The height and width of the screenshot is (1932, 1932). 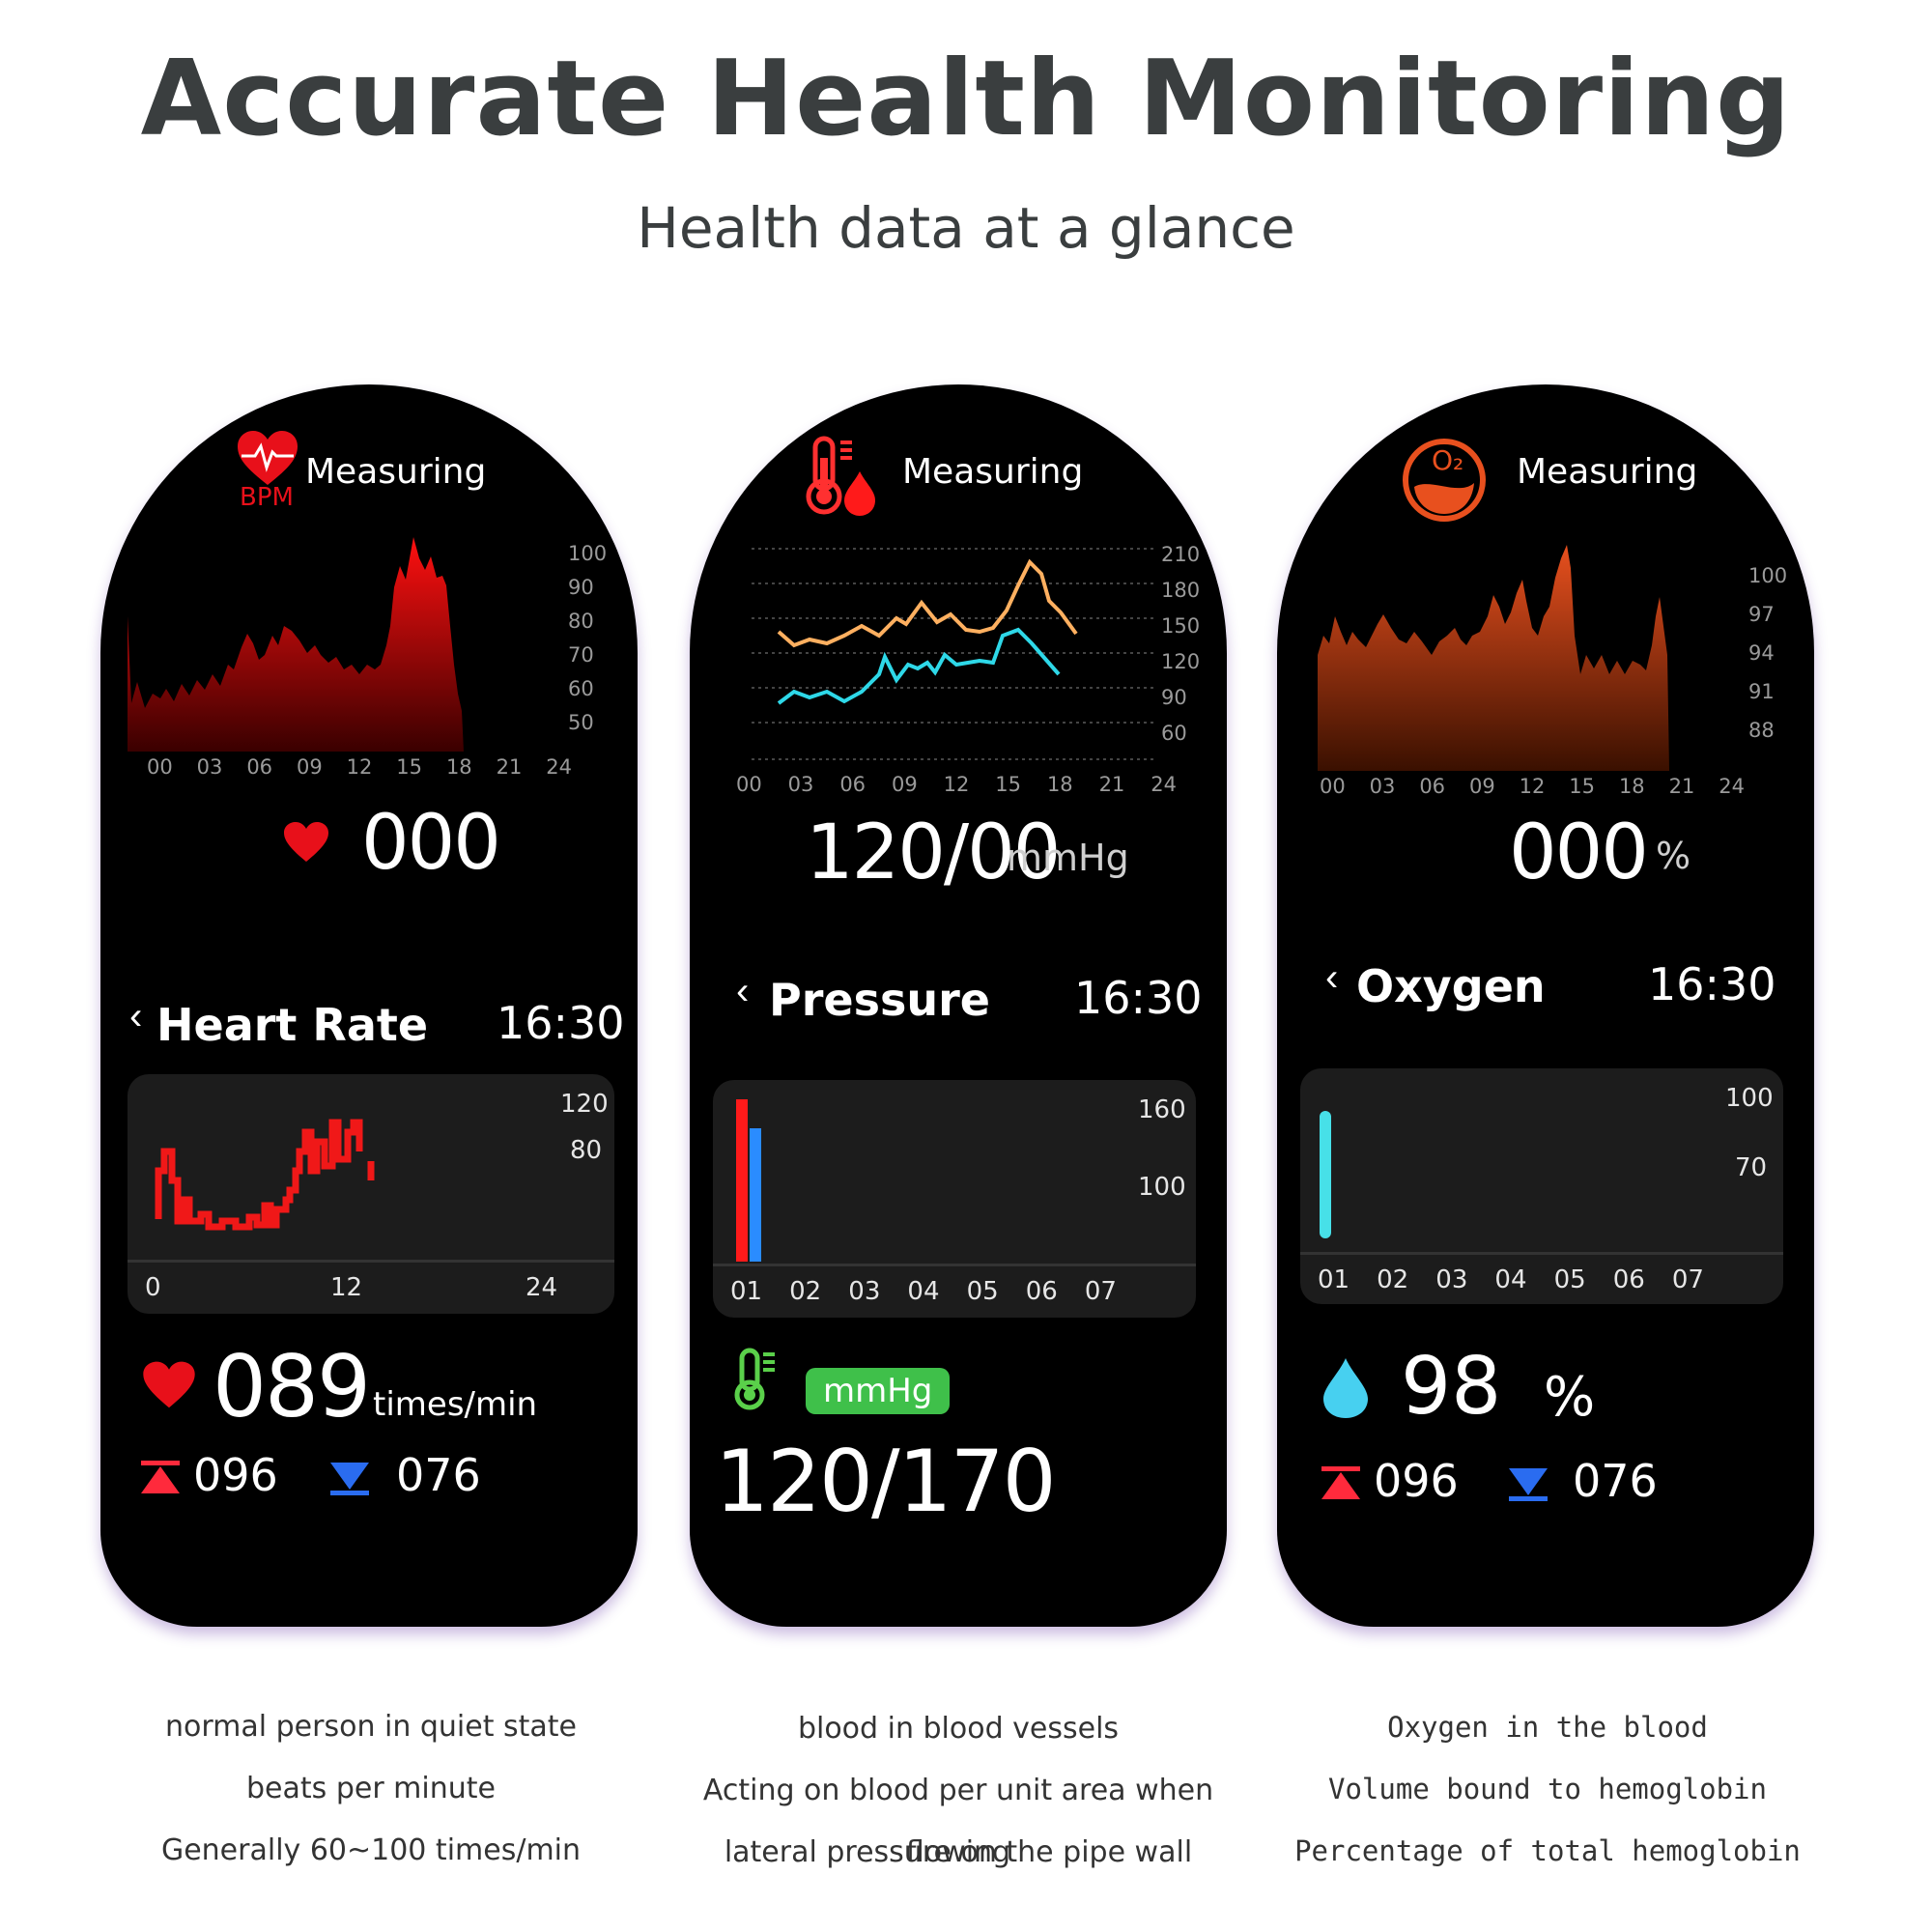 What do you see at coordinates (982, 1291) in the screenshot?
I see `card-x-tick: 05` at bounding box center [982, 1291].